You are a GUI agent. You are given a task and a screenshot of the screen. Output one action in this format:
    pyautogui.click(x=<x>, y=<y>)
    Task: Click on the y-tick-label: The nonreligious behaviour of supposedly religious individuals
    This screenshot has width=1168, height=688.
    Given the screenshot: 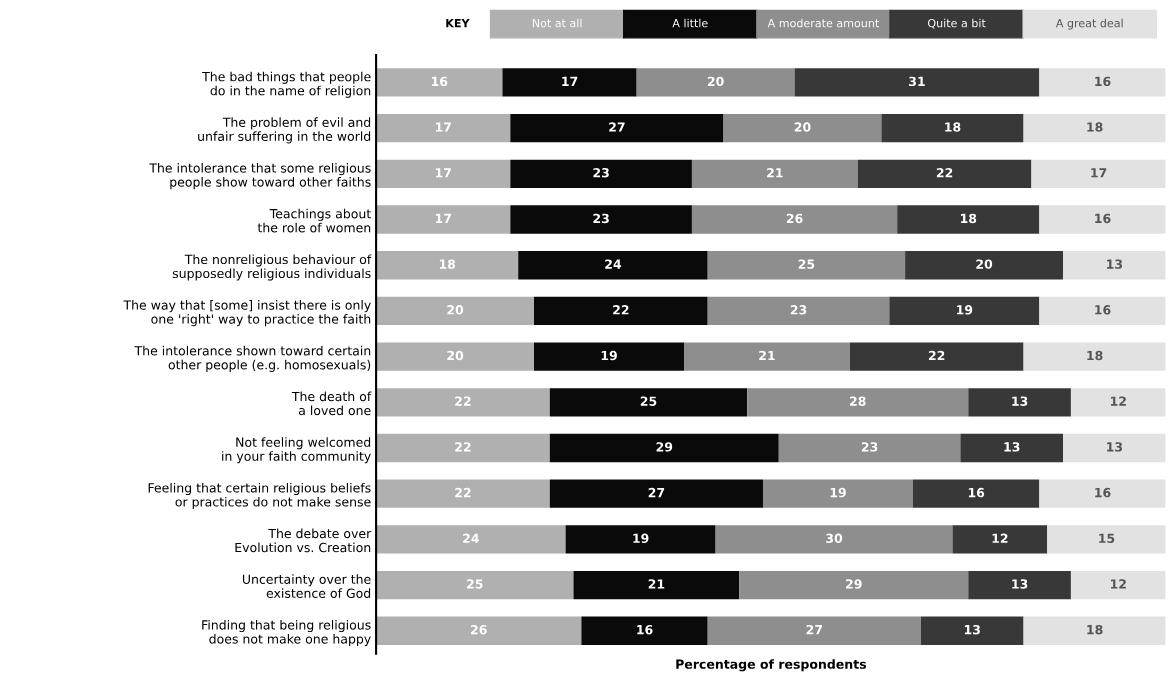 What is the action you would take?
    pyautogui.click(x=272, y=267)
    